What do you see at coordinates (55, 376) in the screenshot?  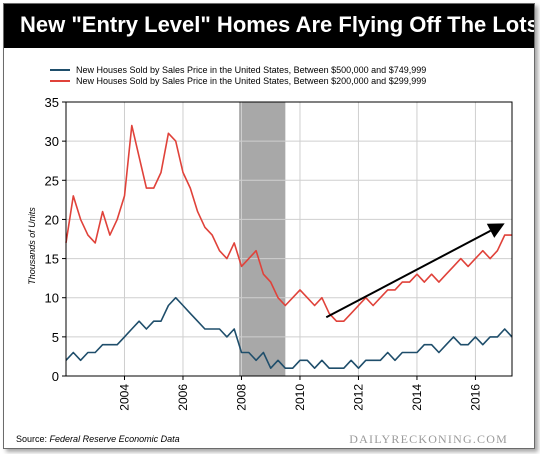 I see `y-tick-label: 0` at bounding box center [55, 376].